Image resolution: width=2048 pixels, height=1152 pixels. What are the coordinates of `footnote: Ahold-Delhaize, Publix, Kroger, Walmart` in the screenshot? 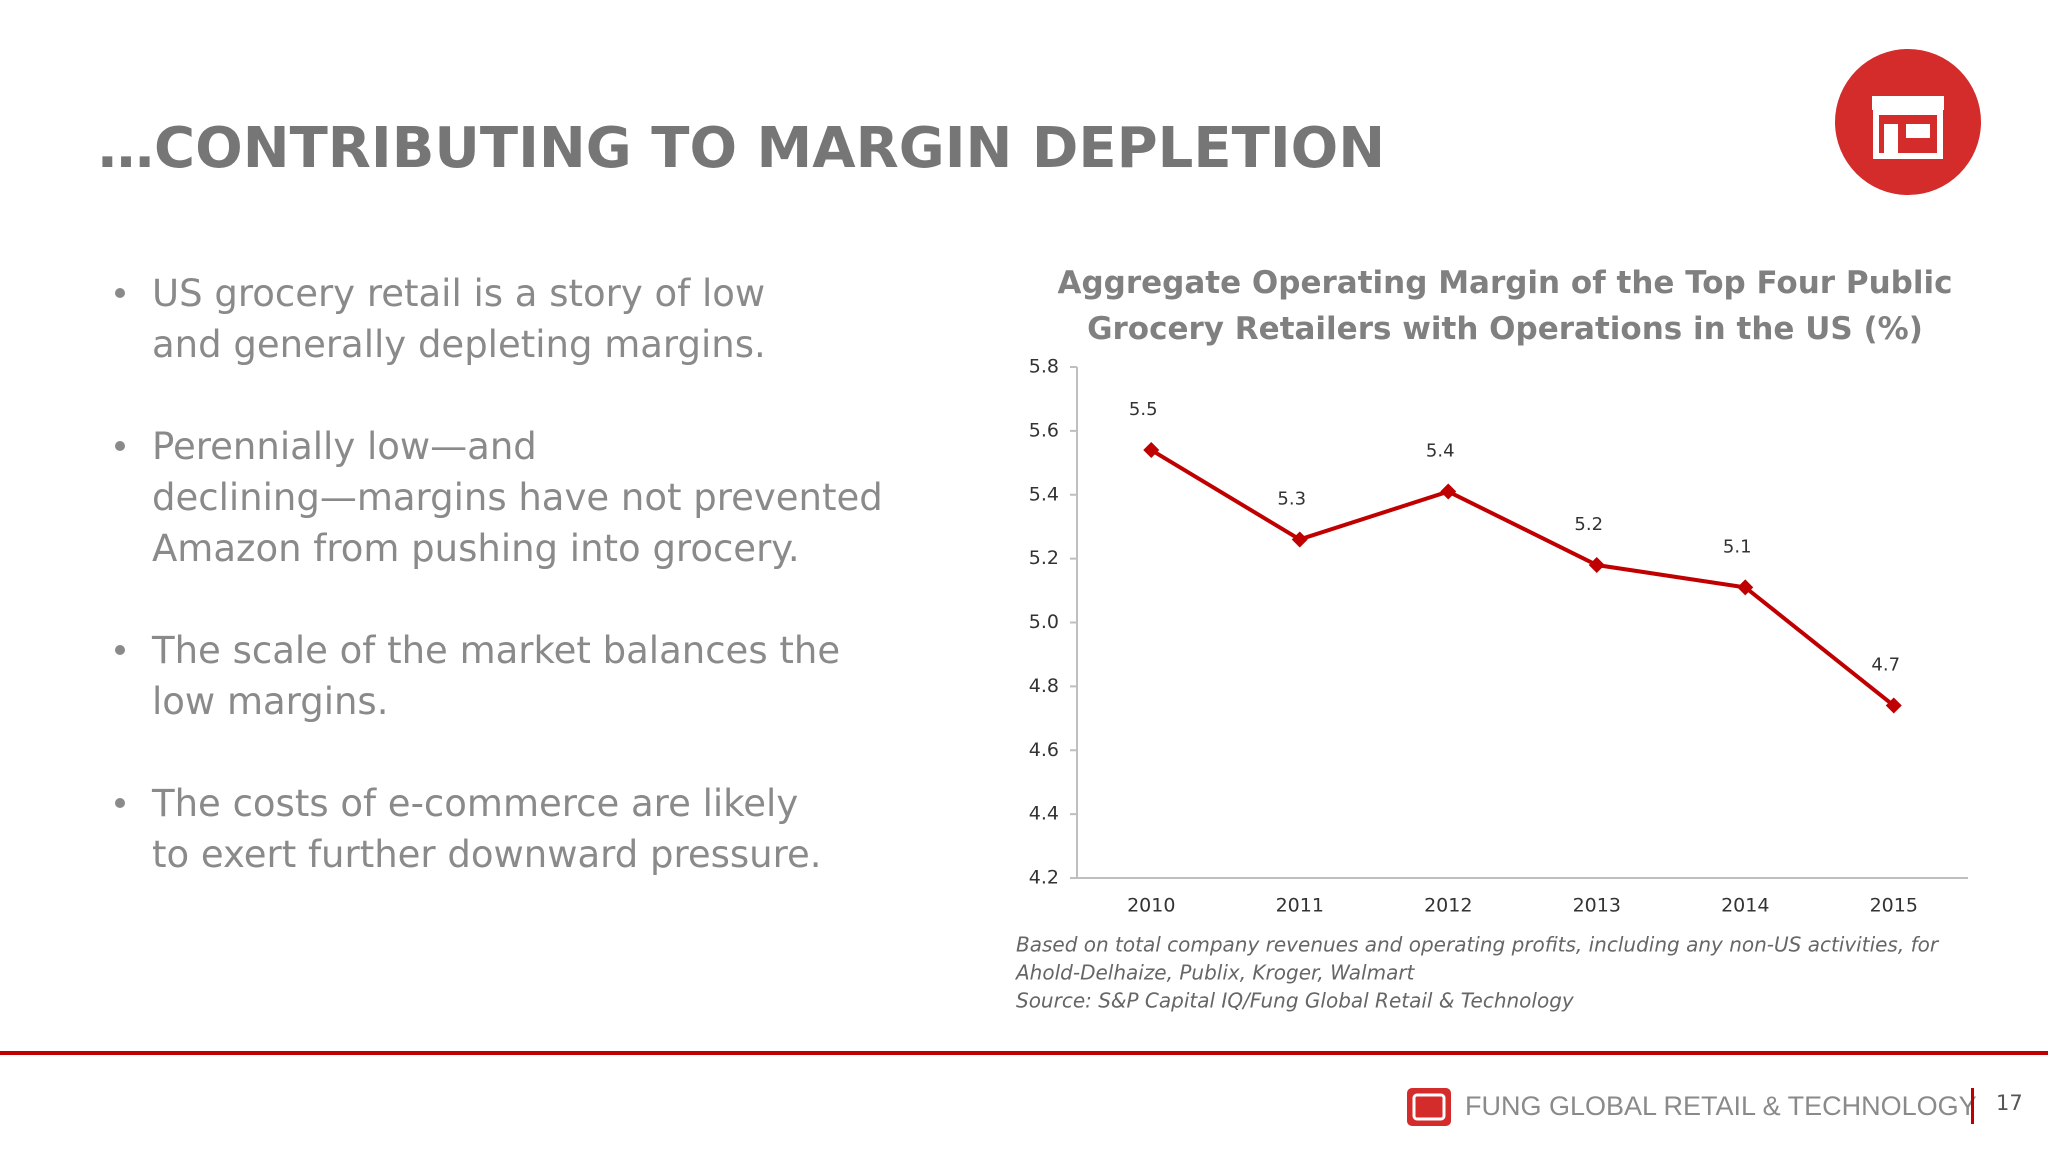 It's located at (1215, 973).